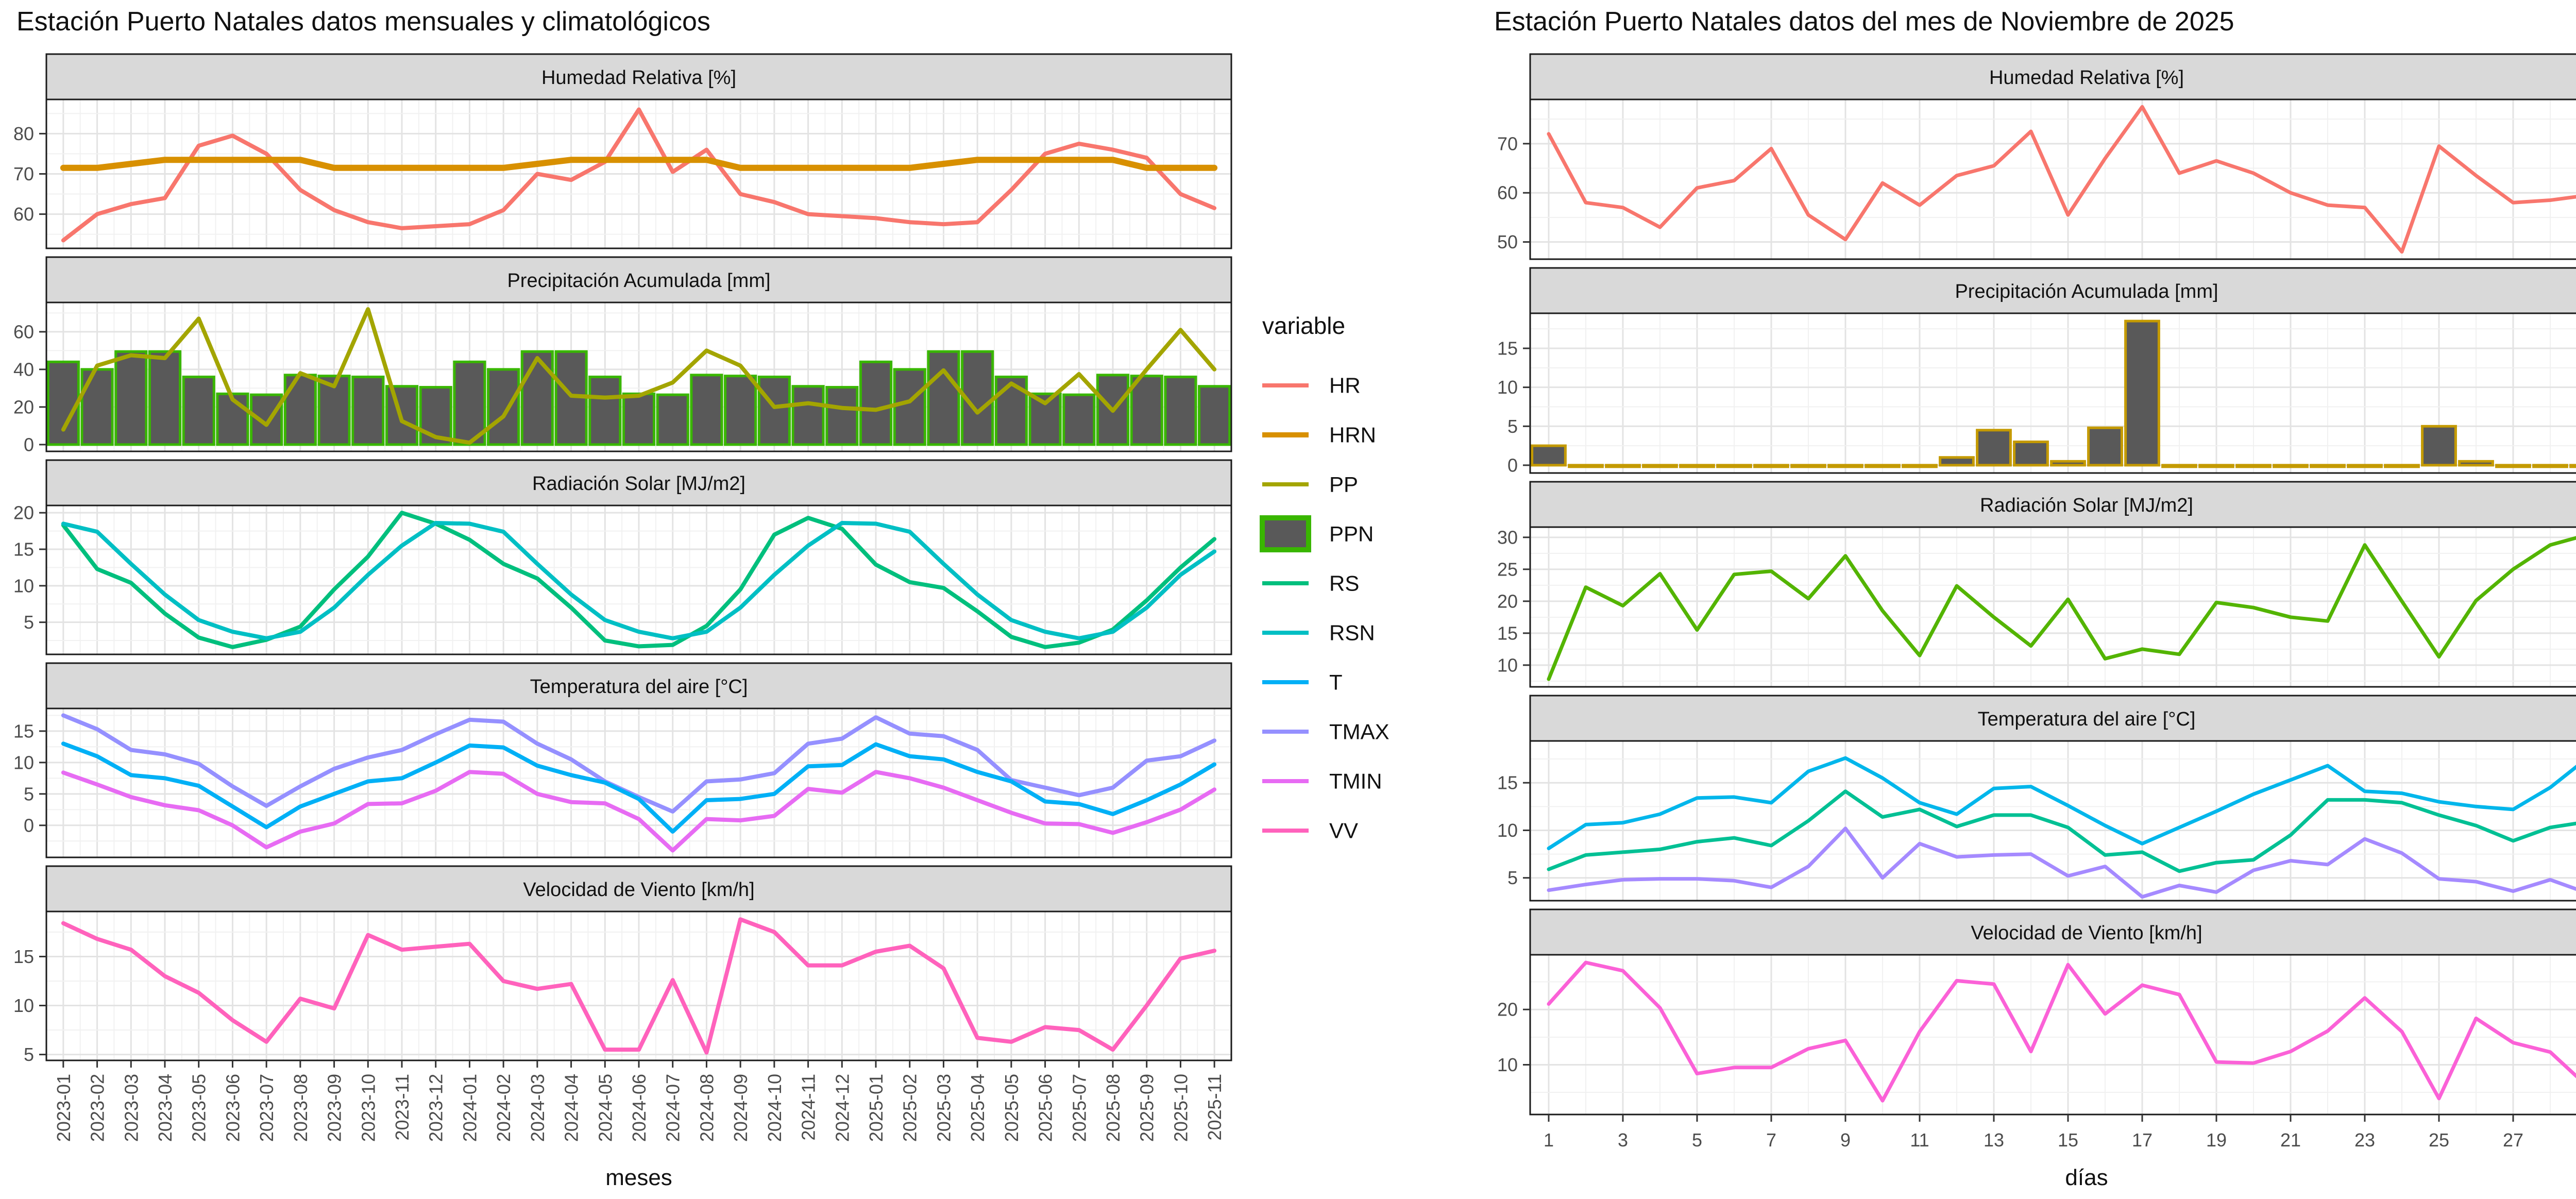  Describe the element at coordinates (639, 164) in the screenshot. I see `series-line-HRN` at that location.